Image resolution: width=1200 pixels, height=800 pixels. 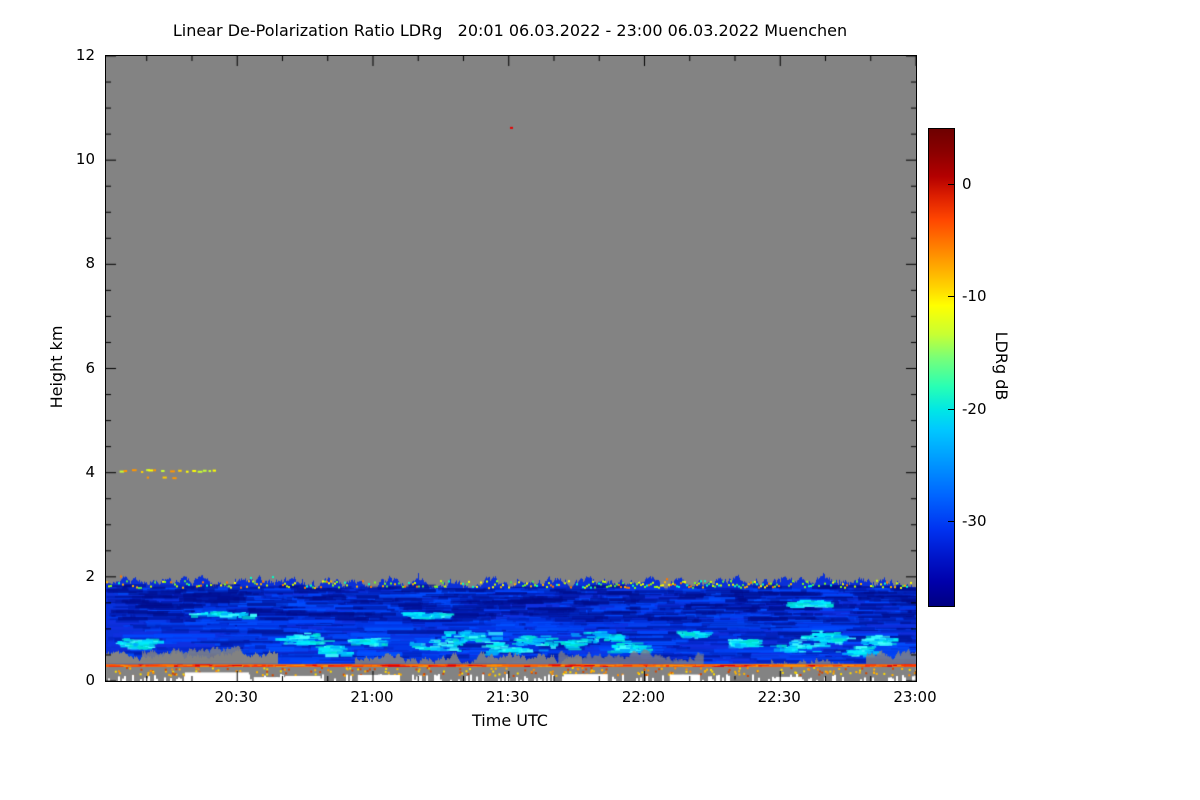 What do you see at coordinates (941, 367) in the screenshot?
I see `colorbar` at bounding box center [941, 367].